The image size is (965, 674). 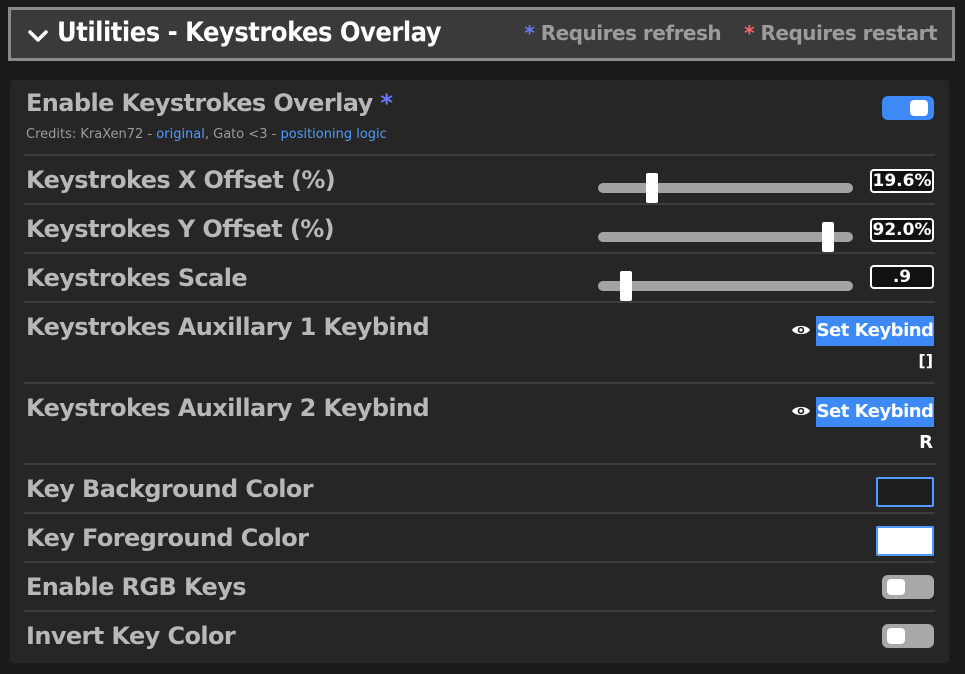 I want to click on setting-label: Key Foreground Color, so click(x=167, y=538).